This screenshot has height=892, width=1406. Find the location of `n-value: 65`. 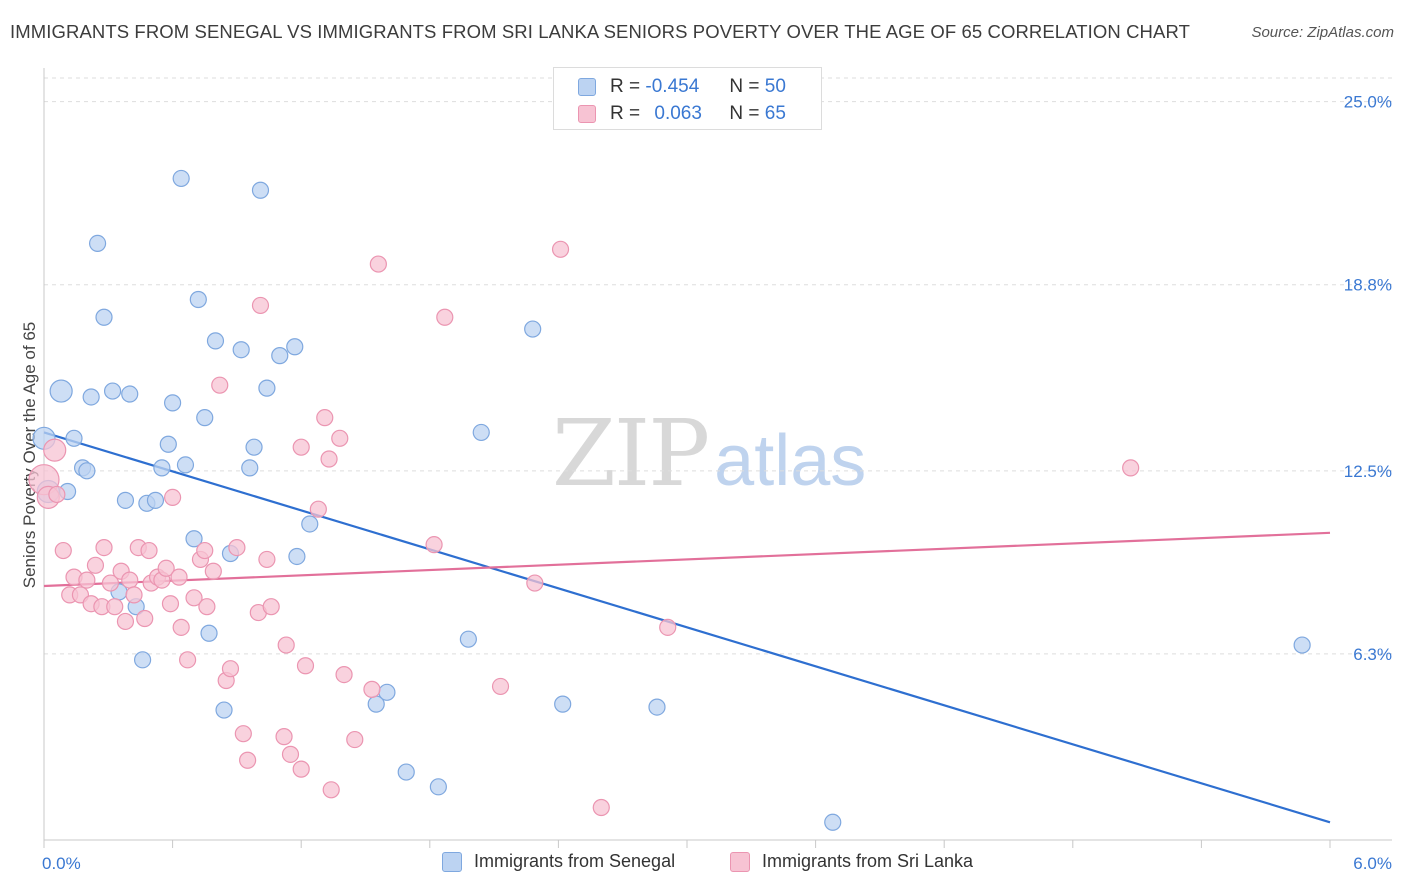

n-value: 65 is located at coordinates (775, 113).